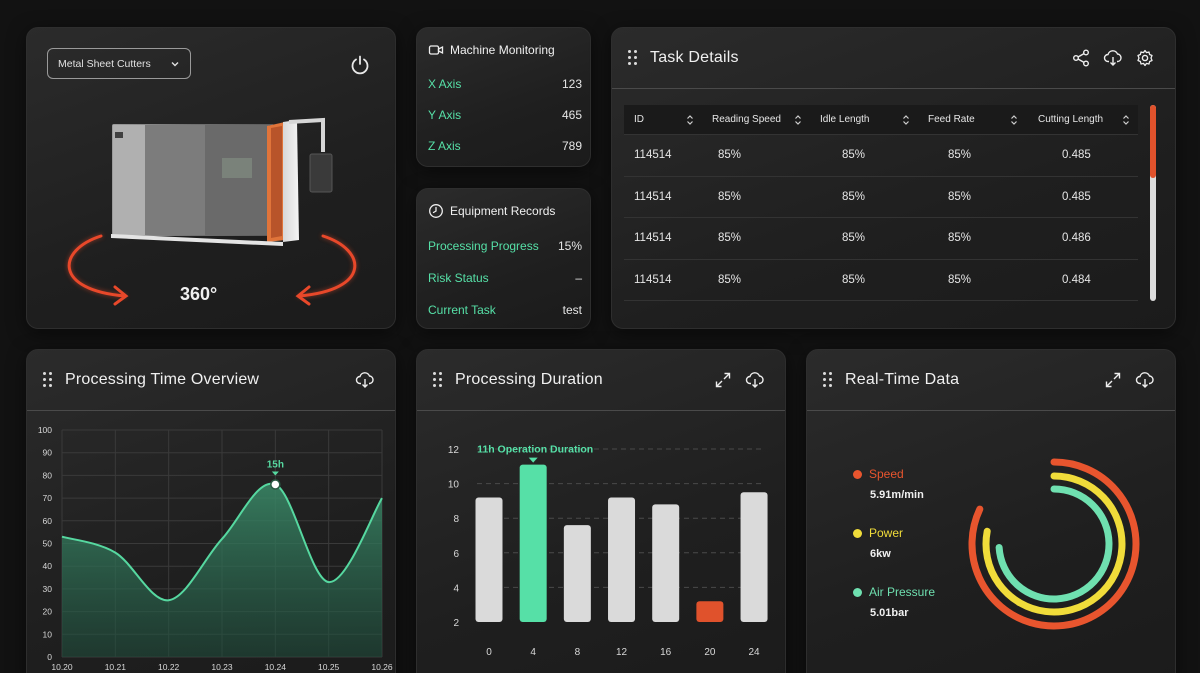  I want to click on x-tick-label: 10.25, so click(329, 667).